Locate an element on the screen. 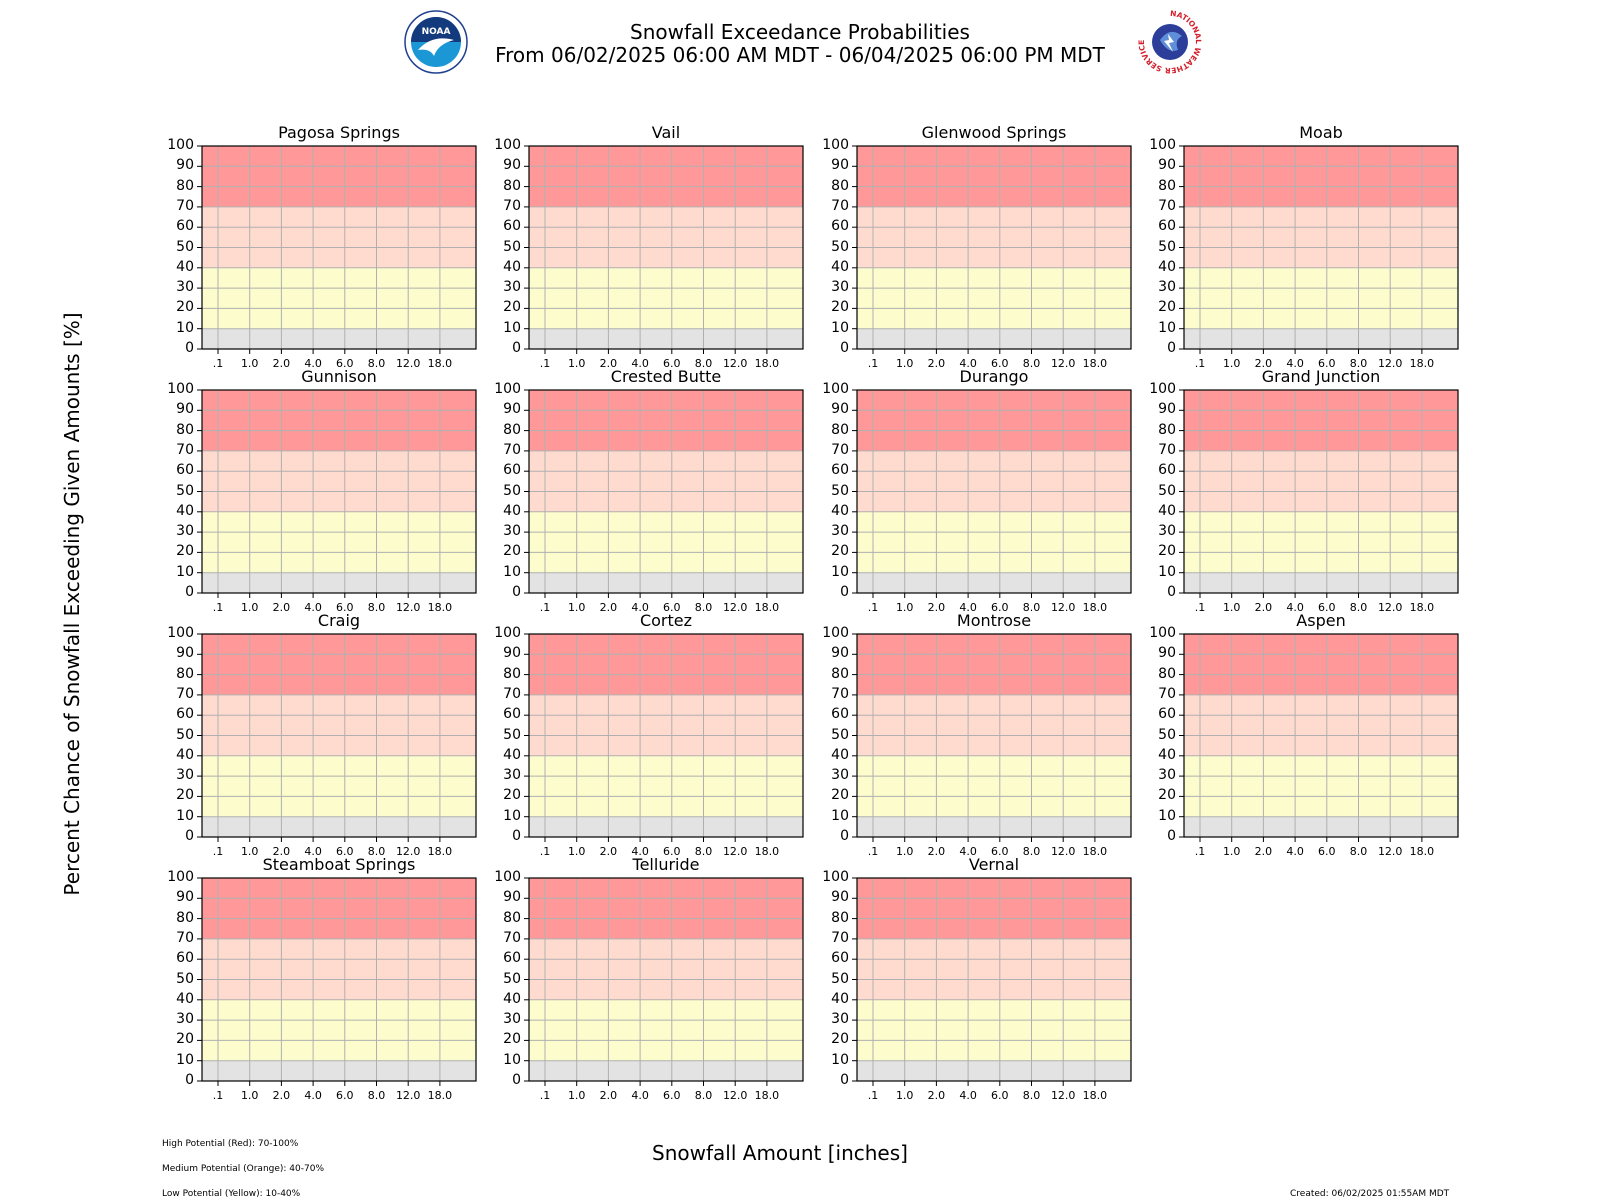 The image size is (1600, 1200). panel-title: Steamboat Springs is located at coordinates (339, 864).